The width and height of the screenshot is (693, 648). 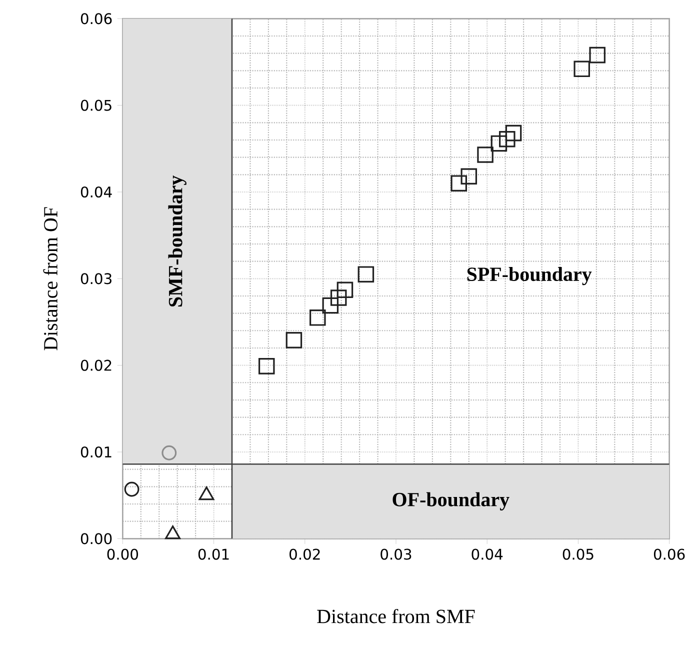 I want to click on x-tick-label: 0.05, so click(x=578, y=554).